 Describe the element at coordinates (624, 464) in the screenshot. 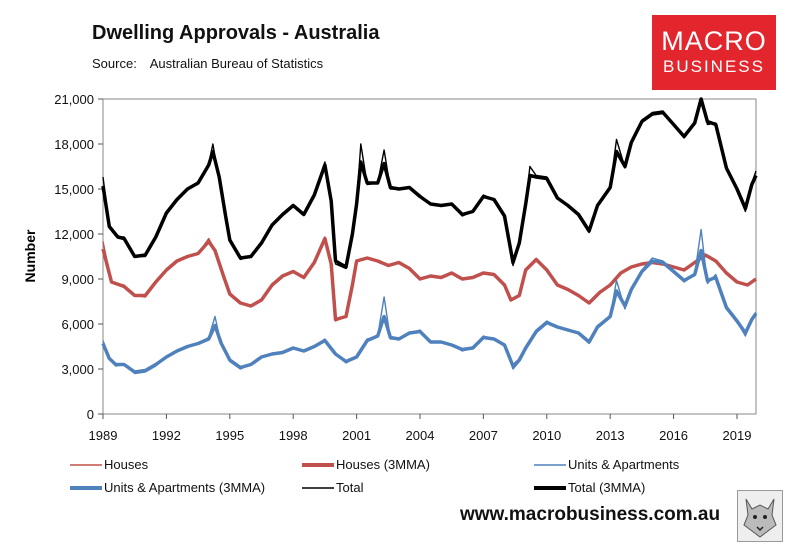

I see `legend-entry: Units & Apartments` at that location.